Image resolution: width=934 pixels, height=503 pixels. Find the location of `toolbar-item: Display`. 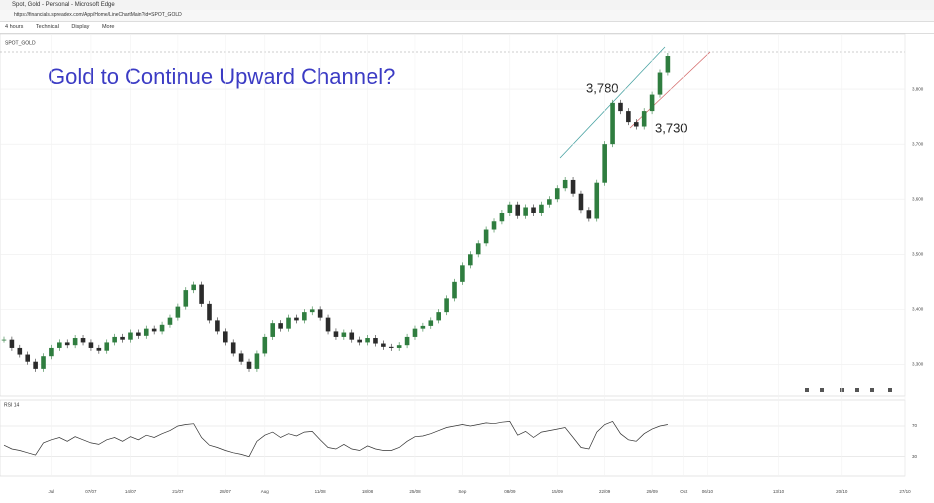

toolbar-item: Display is located at coordinates (80, 27).